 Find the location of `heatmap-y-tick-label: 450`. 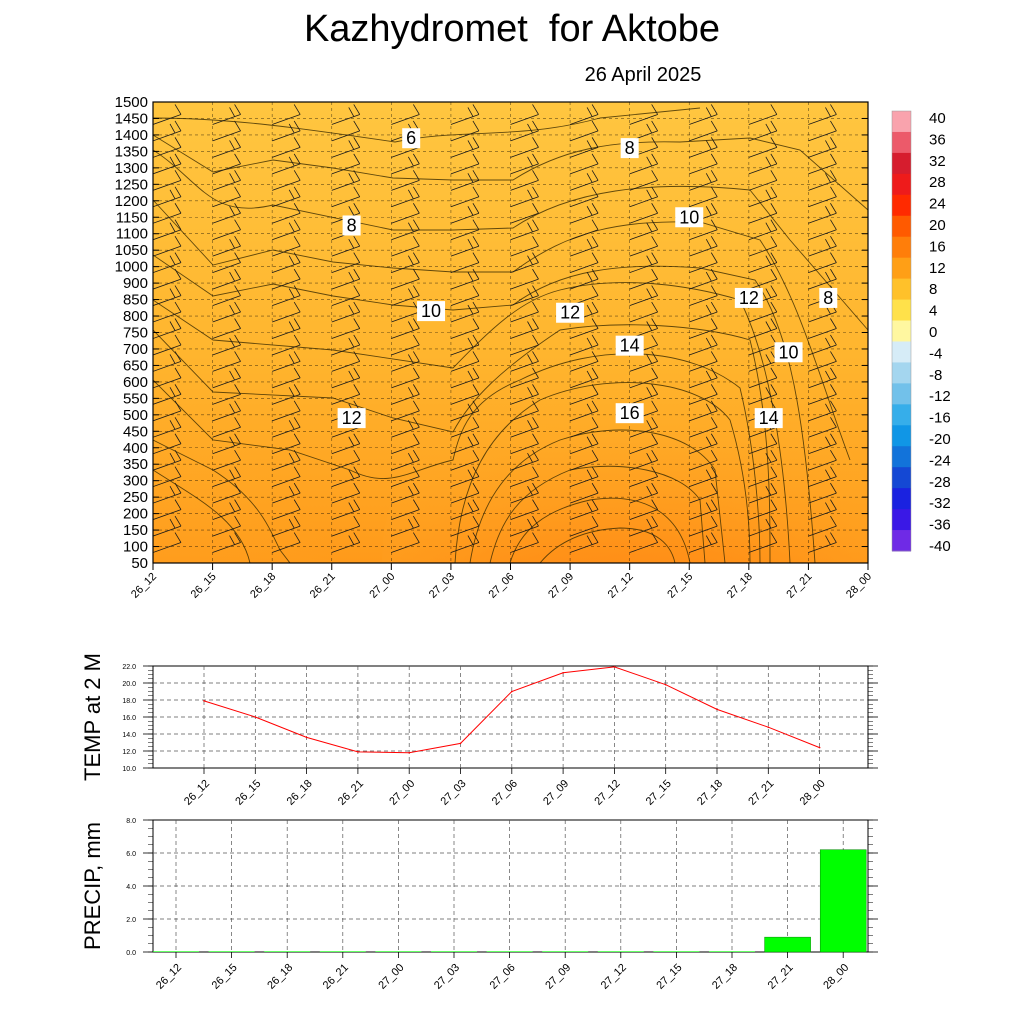

heatmap-y-tick-label: 450 is located at coordinates (135, 431).